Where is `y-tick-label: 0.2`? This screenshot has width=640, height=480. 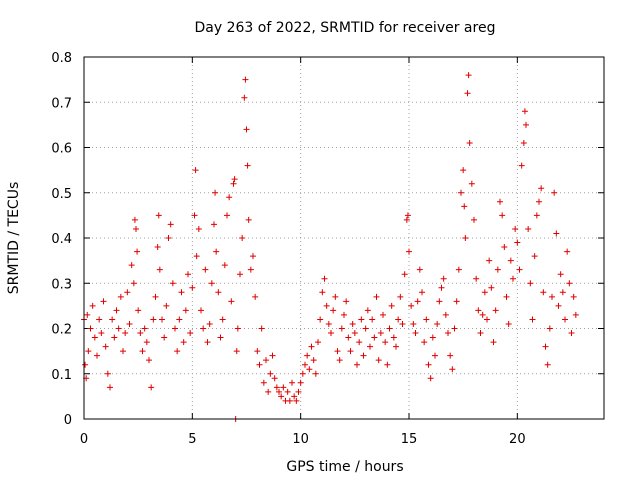 y-tick-label: 0.2 is located at coordinates (61, 330).